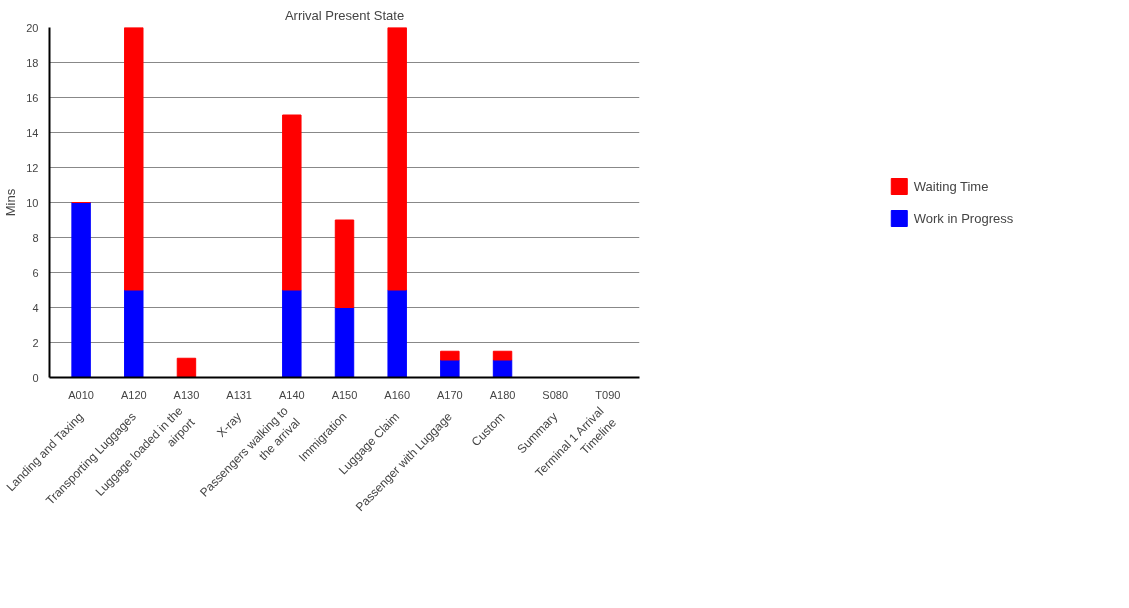  Describe the element at coordinates (35, 237) in the screenshot. I see `y-tick-label: 8` at that location.